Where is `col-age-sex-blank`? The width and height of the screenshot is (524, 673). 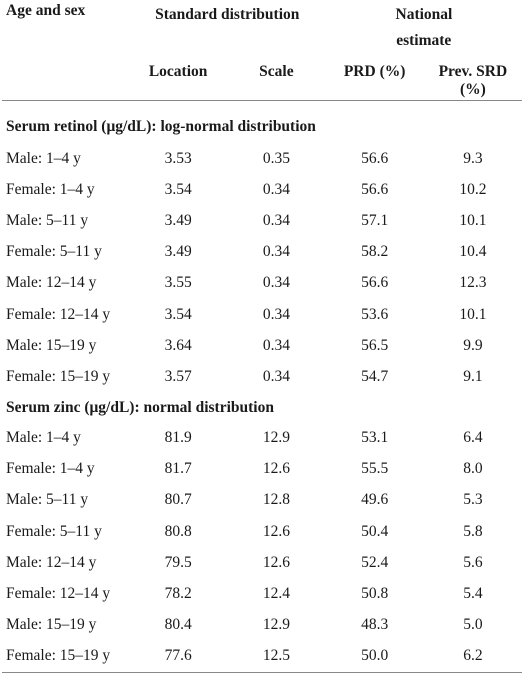
col-age-sex-blank is located at coordinates (65, 79).